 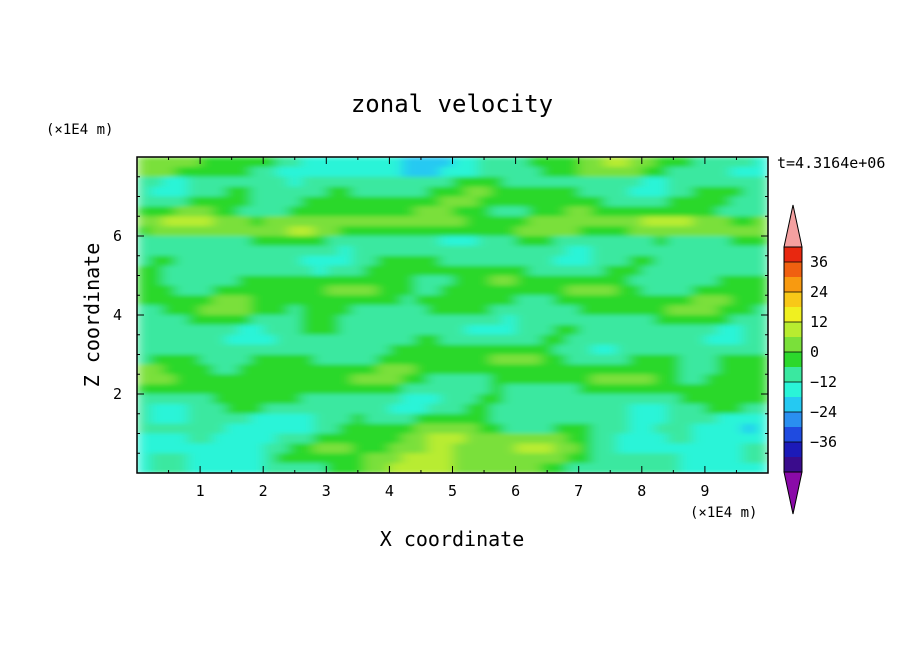 I want to click on colorbar-min-arrow, so click(x=793, y=493).